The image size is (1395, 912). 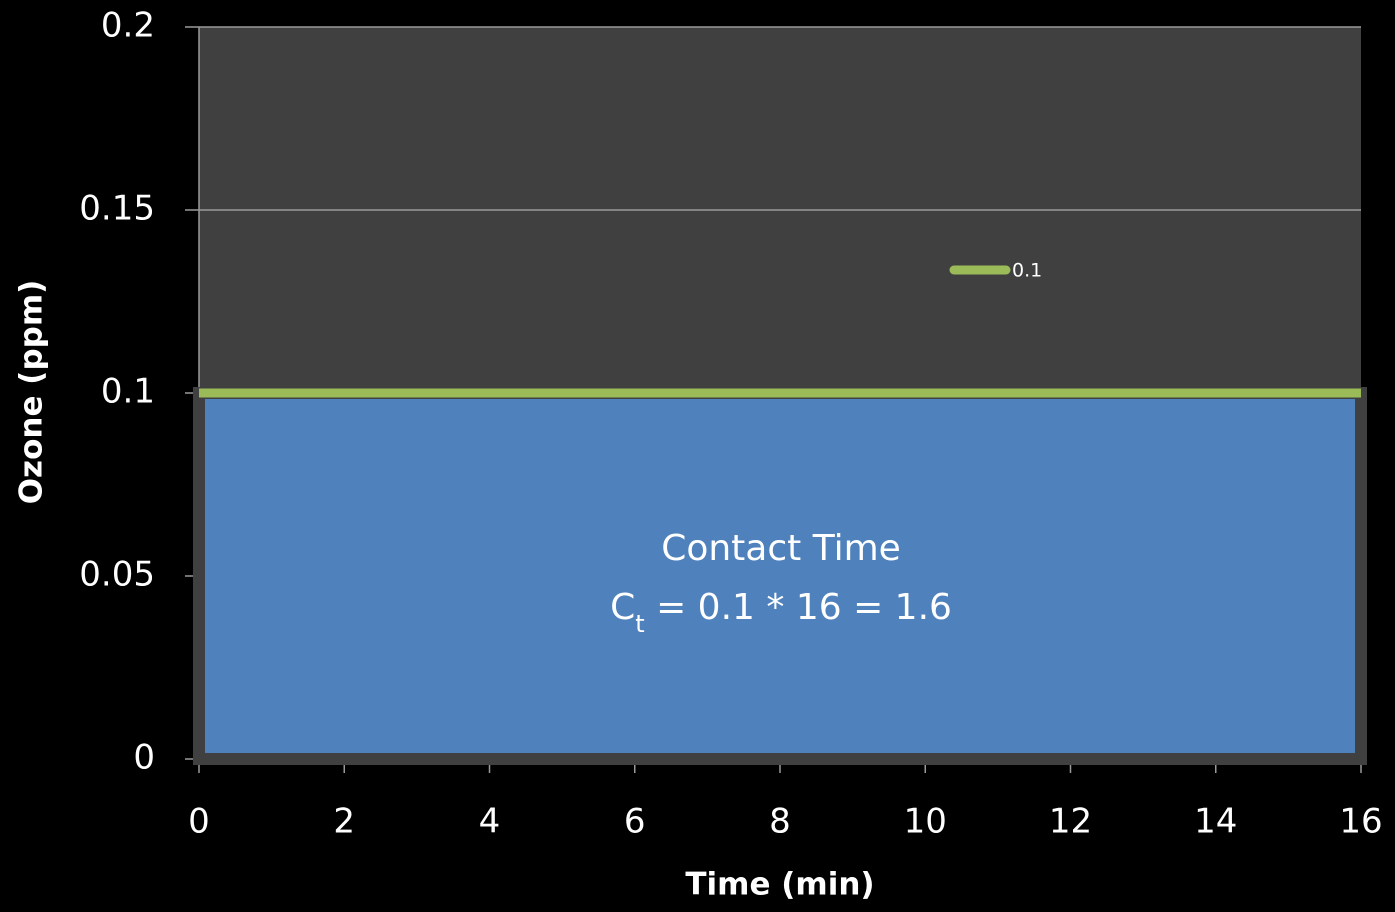 What do you see at coordinates (490, 822) in the screenshot?
I see `x-tick-label: 4` at bounding box center [490, 822].